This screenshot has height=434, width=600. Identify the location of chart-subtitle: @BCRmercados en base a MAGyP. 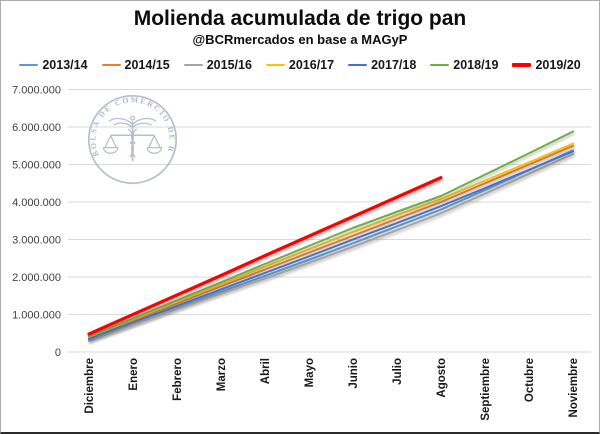
(300, 39).